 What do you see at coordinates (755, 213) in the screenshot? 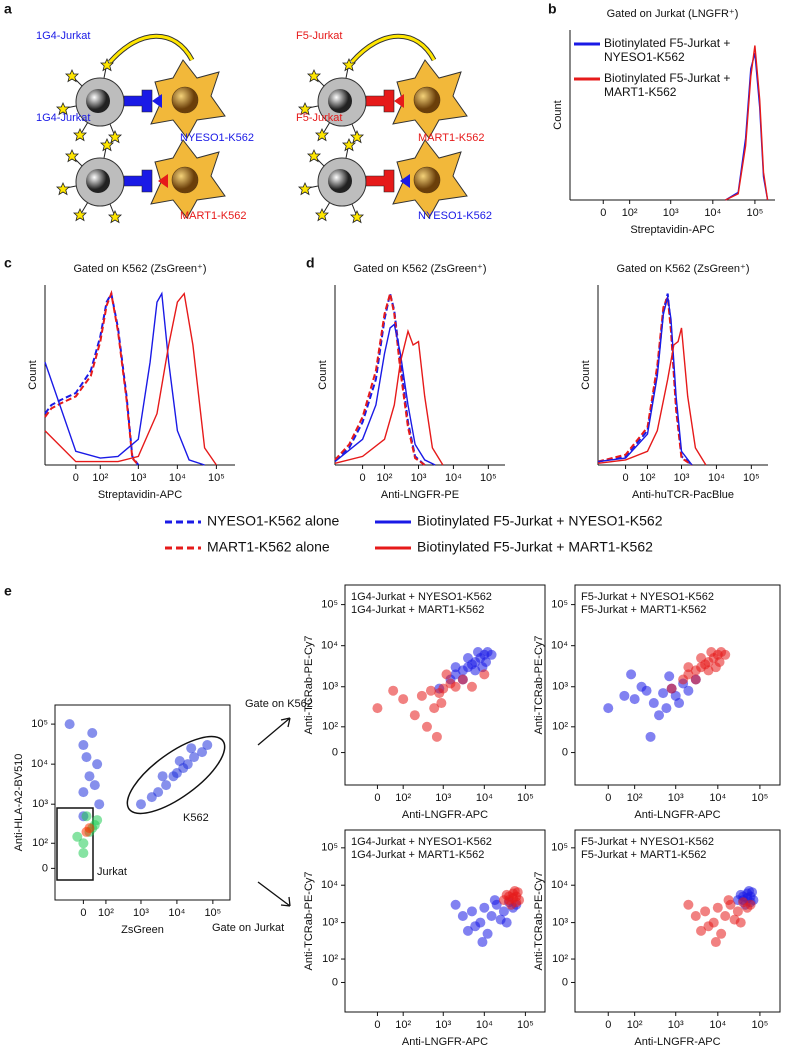
I see `x-tick-label: 10⁵` at bounding box center [755, 213].